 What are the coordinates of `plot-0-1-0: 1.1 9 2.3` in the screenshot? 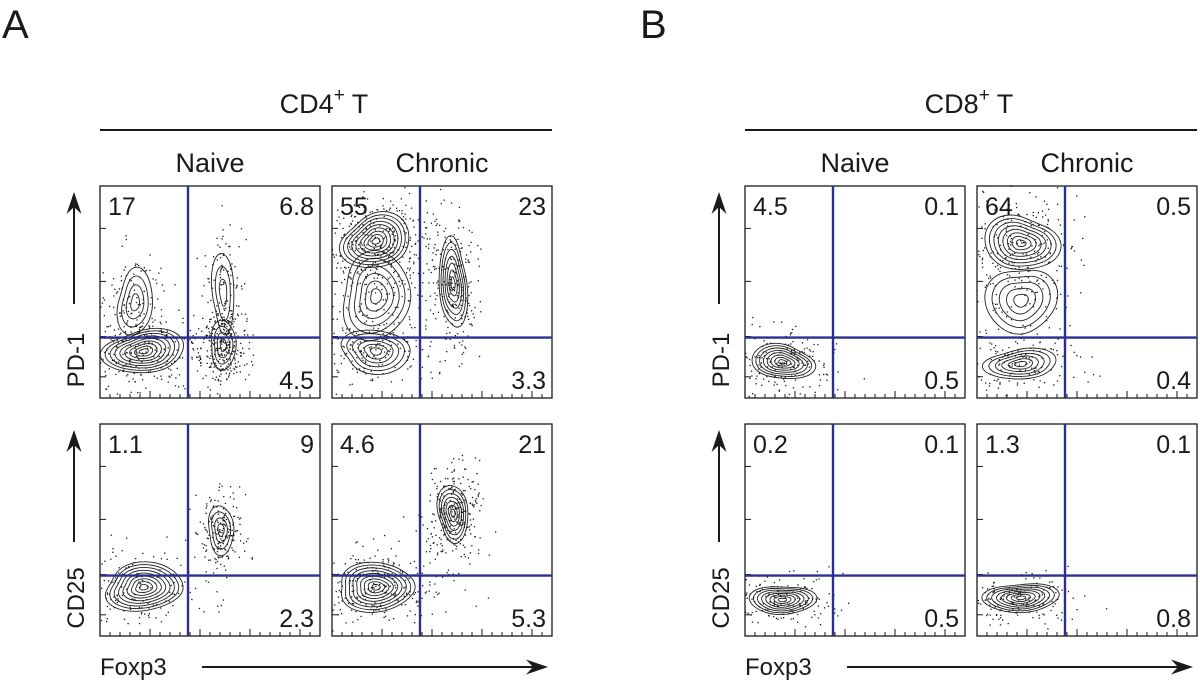 It's located at (210, 530).